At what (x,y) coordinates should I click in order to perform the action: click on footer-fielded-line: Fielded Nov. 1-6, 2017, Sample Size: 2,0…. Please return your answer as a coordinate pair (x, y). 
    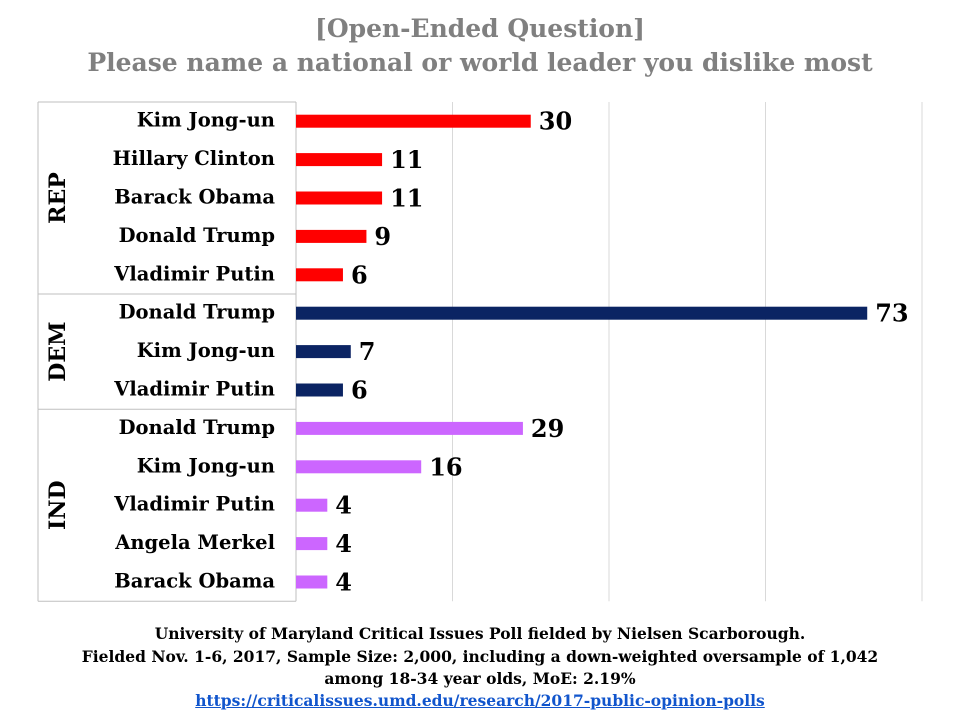
    Looking at the image, I should click on (480, 656).